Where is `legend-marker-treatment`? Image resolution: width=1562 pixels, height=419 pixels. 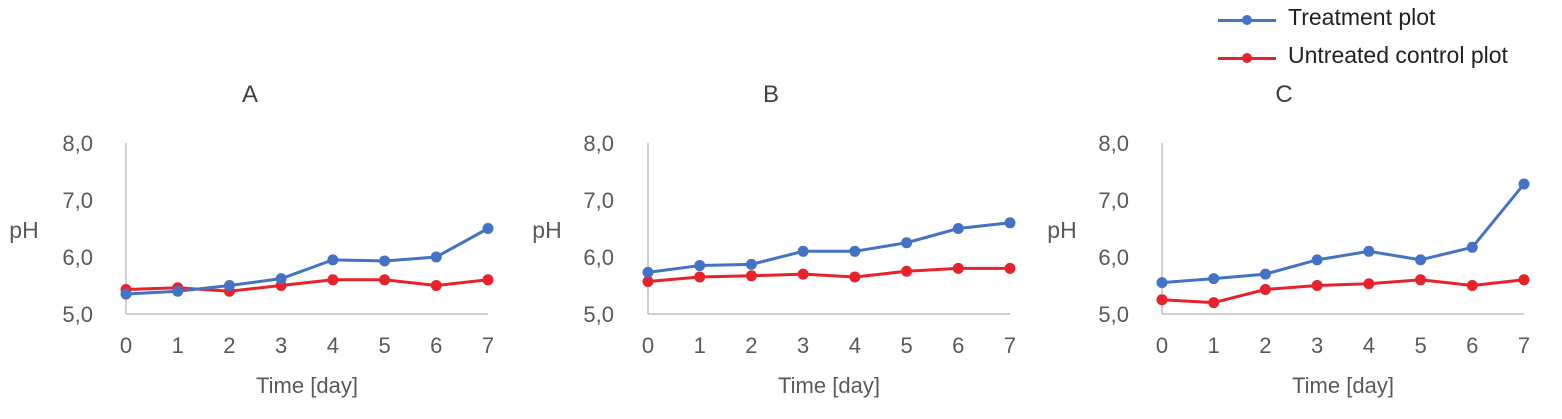 legend-marker-treatment is located at coordinates (1247, 20).